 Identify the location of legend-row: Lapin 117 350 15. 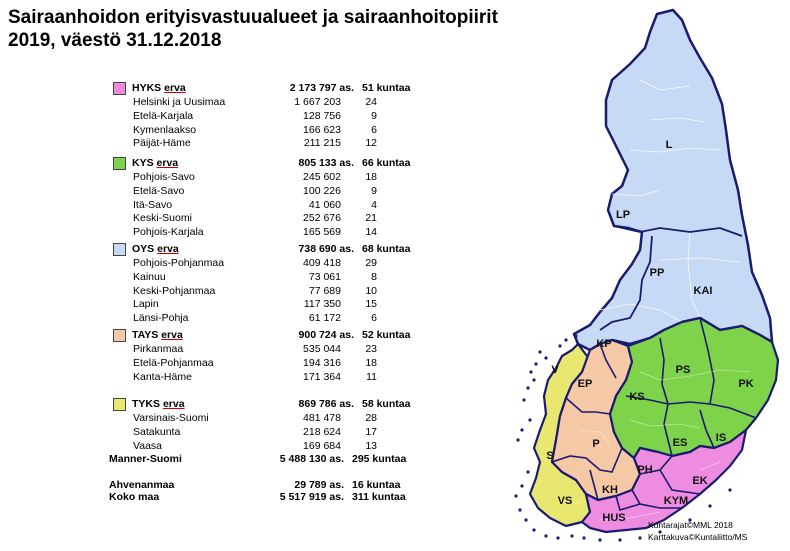
(269, 305).